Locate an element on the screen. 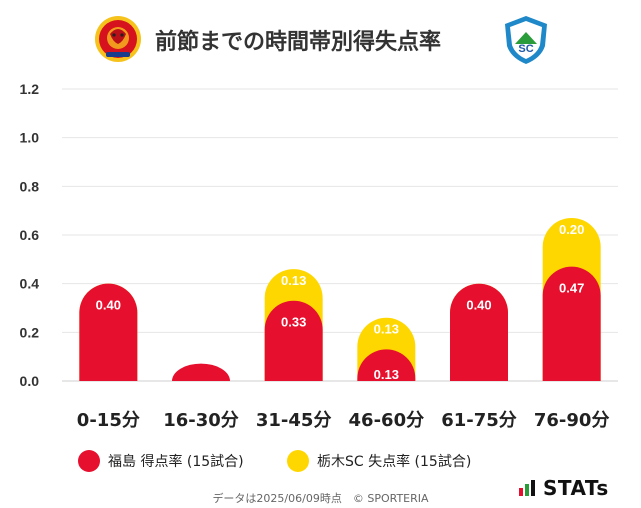  stats-brand-text: STATs is located at coordinates (576, 488).